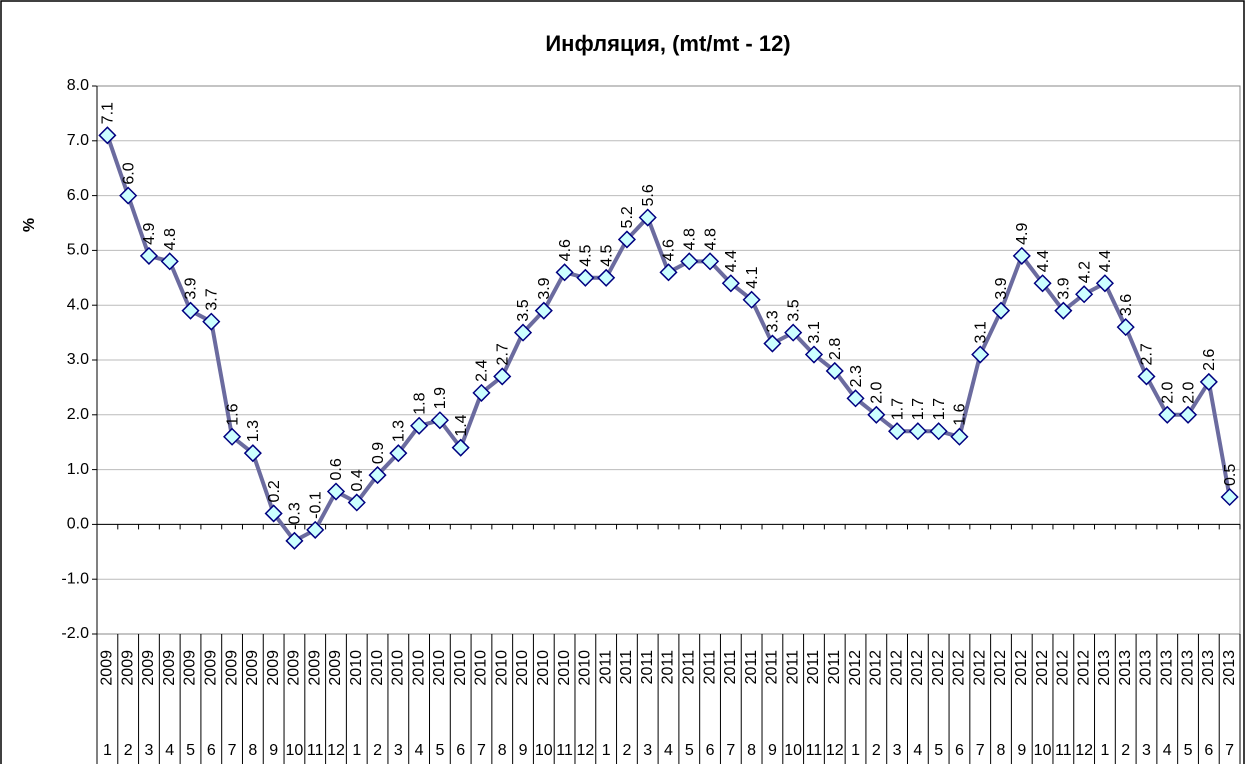 The height and width of the screenshot is (764, 1245). I want to click on y-axis-label: %, so click(29, 225).